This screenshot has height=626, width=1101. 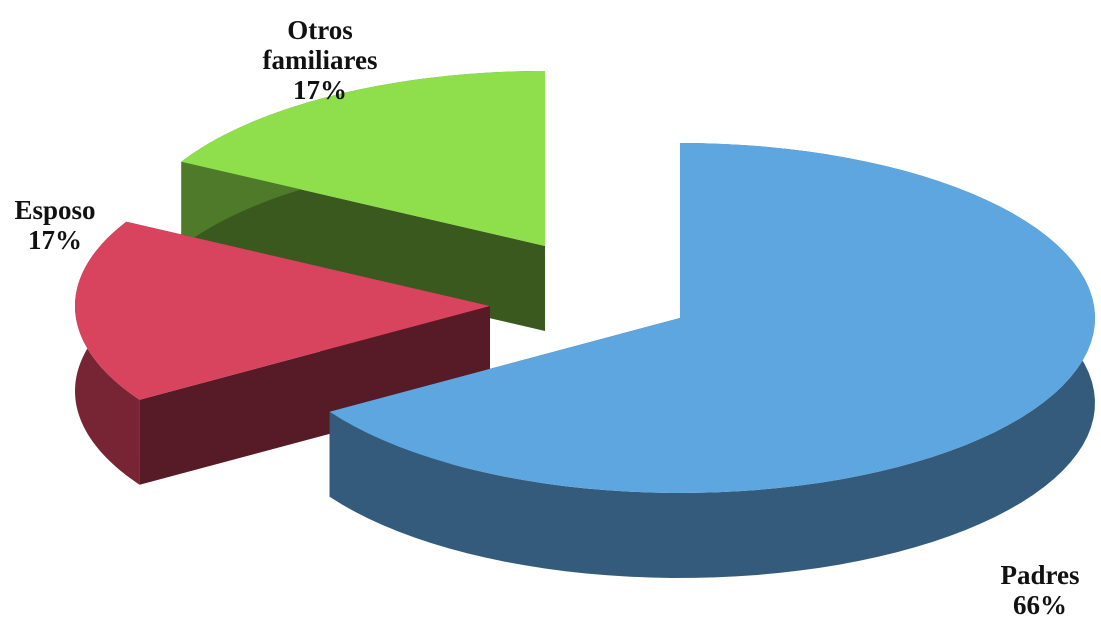 What do you see at coordinates (55, 210) in the screenshot?
I see `category-label: Esposo` at bounding box center [55, 210].